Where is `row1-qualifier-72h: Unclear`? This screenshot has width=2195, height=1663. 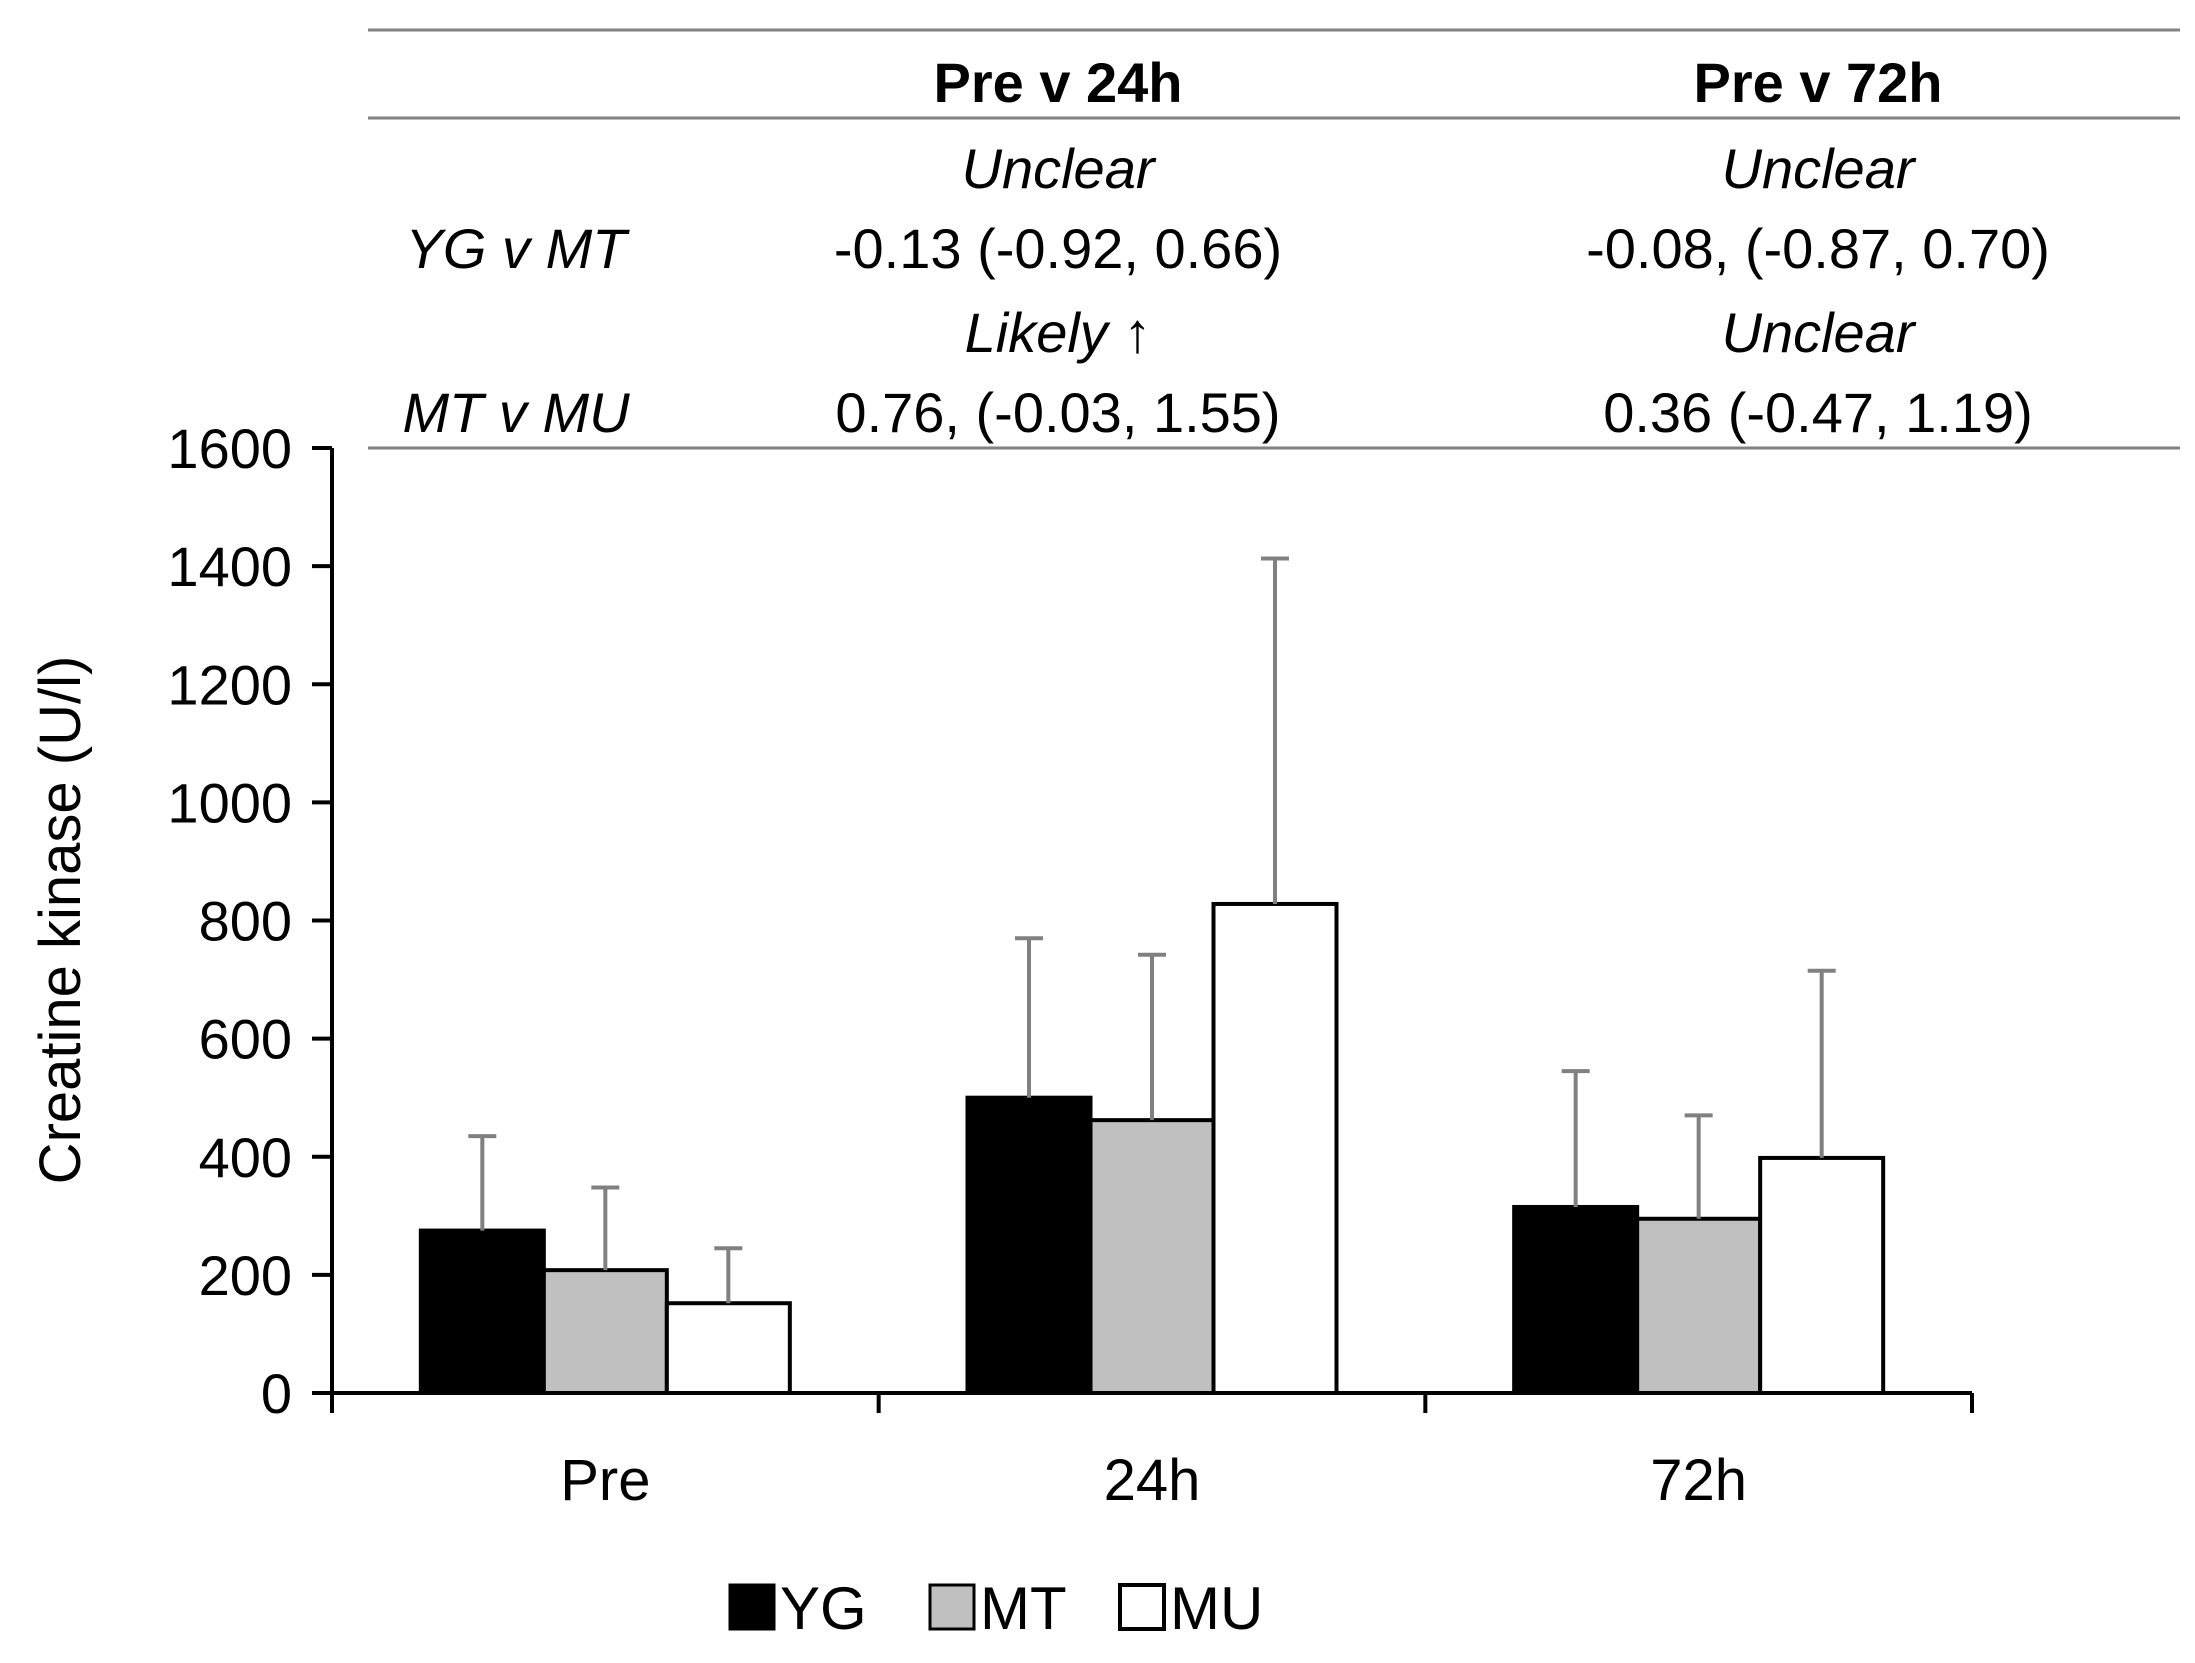
row1-qualifier-72h: Unclear is located at coordinates (1819, 168).